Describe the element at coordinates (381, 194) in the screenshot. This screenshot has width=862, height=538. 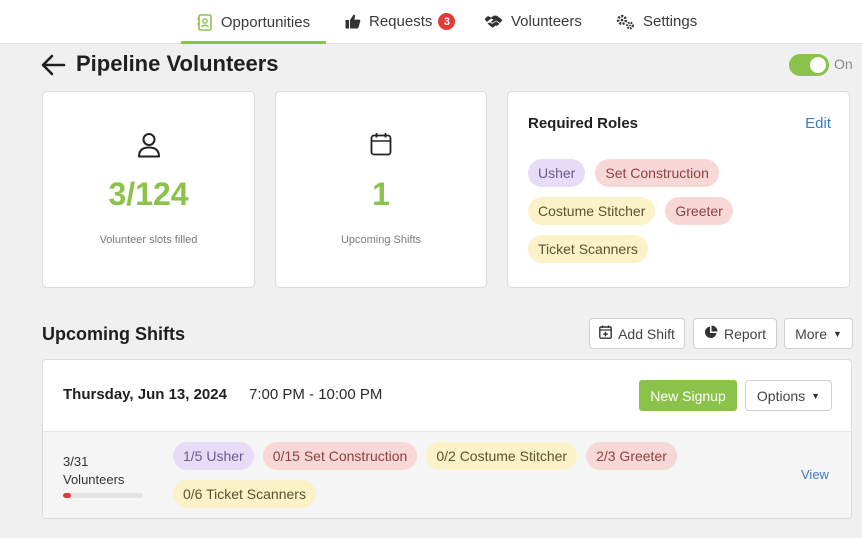
I see `upcoming-shifts-value: 1` at that location.